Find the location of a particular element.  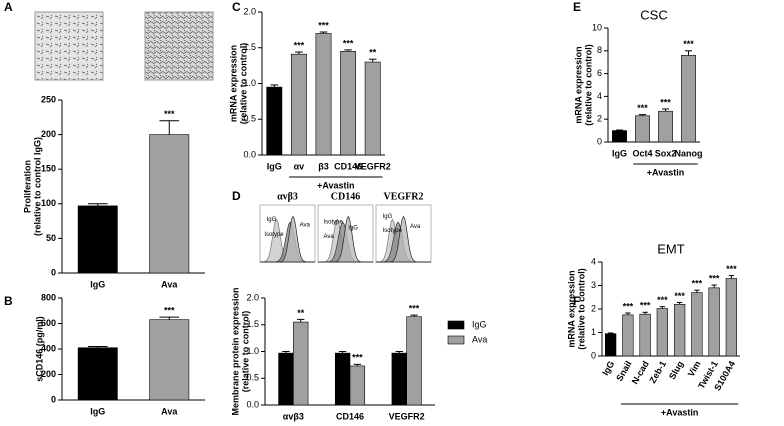

y-tick-label: 150 is located at coordinates (48, 169).